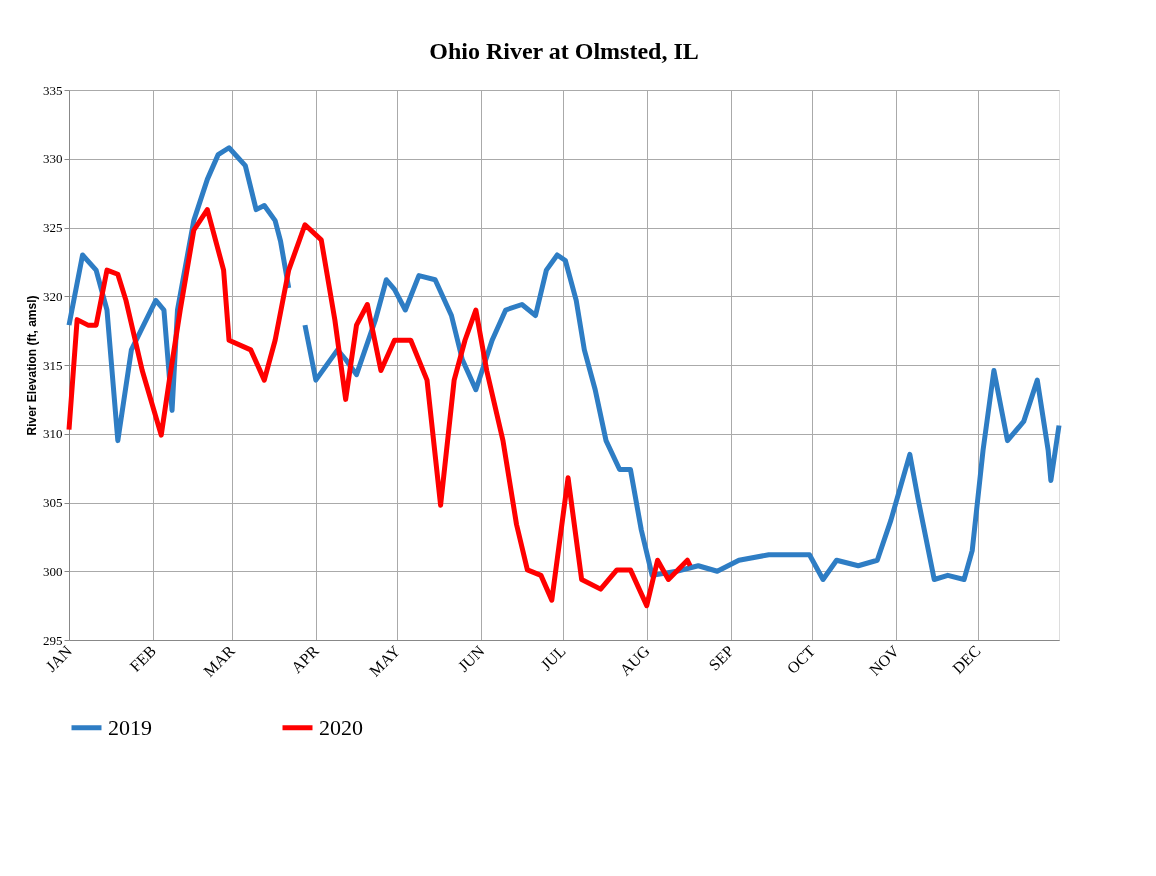  What do you see at coordinates (53, 434) in the screenshot?
I see `y-tick-label: 310` at bounding box center [53, 434].